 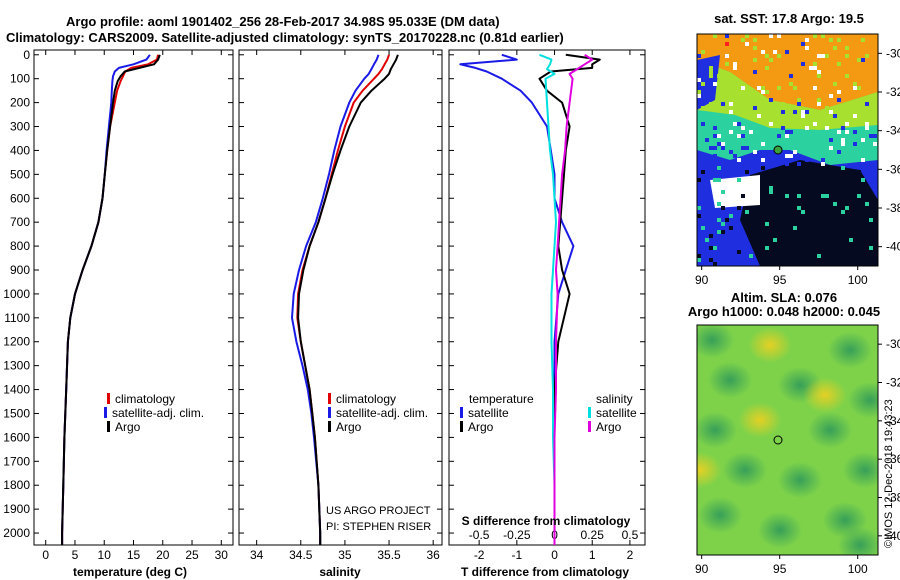 I want to click on legend-swatch-climatology, so click(x=329, y=398).